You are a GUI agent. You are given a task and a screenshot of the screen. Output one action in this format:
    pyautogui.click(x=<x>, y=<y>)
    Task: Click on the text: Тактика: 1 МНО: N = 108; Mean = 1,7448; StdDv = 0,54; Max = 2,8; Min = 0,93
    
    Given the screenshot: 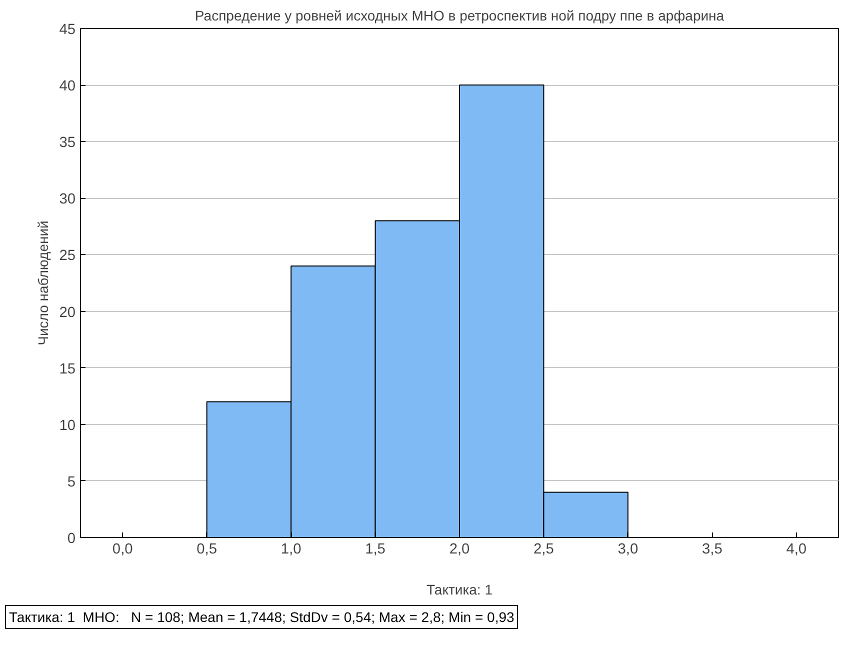 What is the action you would take?
    pyautogui.click(x=261, y=617)
    